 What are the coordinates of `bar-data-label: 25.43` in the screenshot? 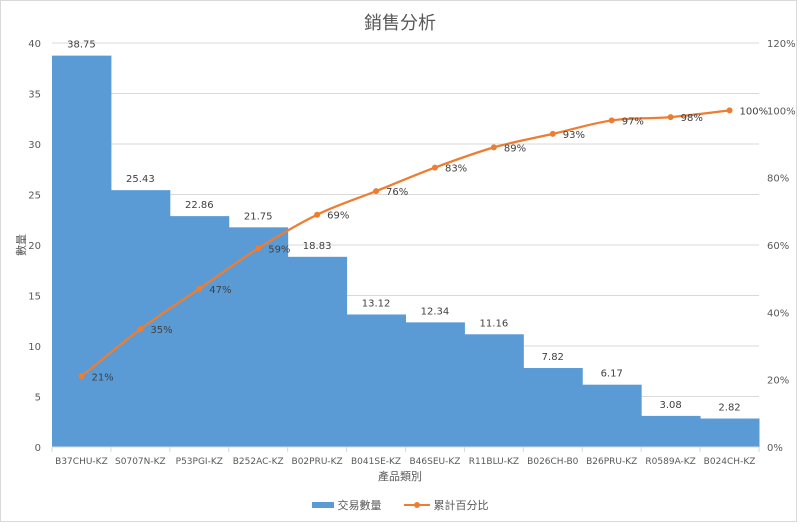 It's located at (140, 179).